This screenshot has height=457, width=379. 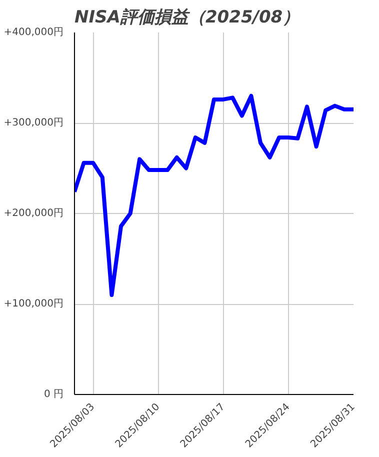 What do you see at coordinates (34, 32) in the screenshot?
I see `y-tick-label: +400,000円` at bounding box center [34, 32].